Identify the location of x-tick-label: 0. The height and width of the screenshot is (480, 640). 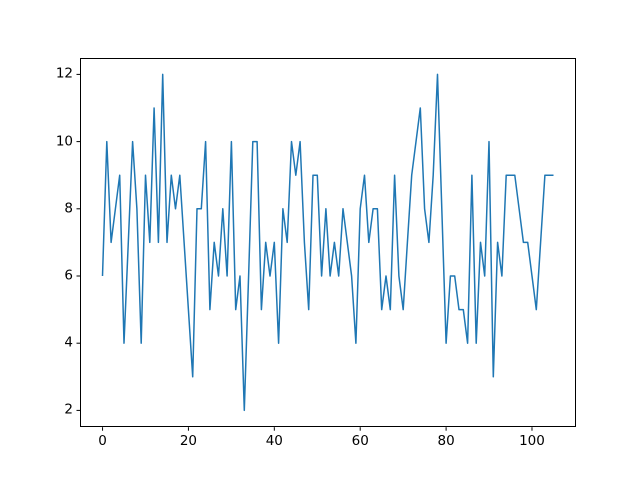
(102, 440).